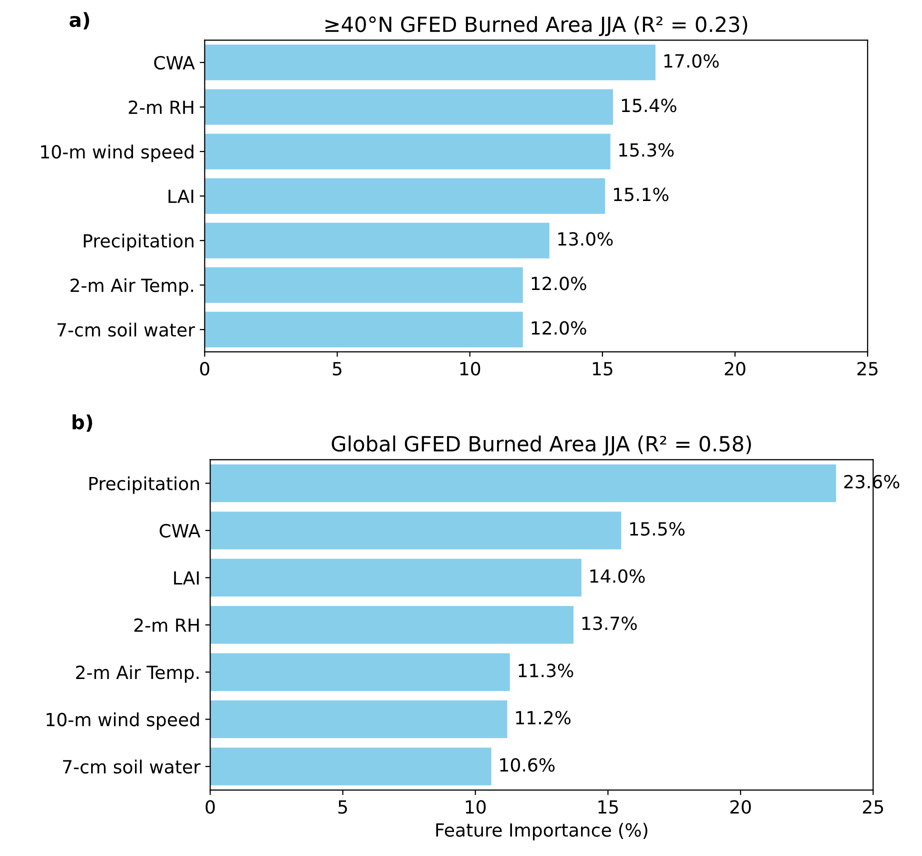 The image size is (922, 856). What do you see at coordinates (541, 446) in the screenshot?
I see `chart-title: Global GFED Burned Area JJA (R² = 0.58)` at bounding box center [541, 446].